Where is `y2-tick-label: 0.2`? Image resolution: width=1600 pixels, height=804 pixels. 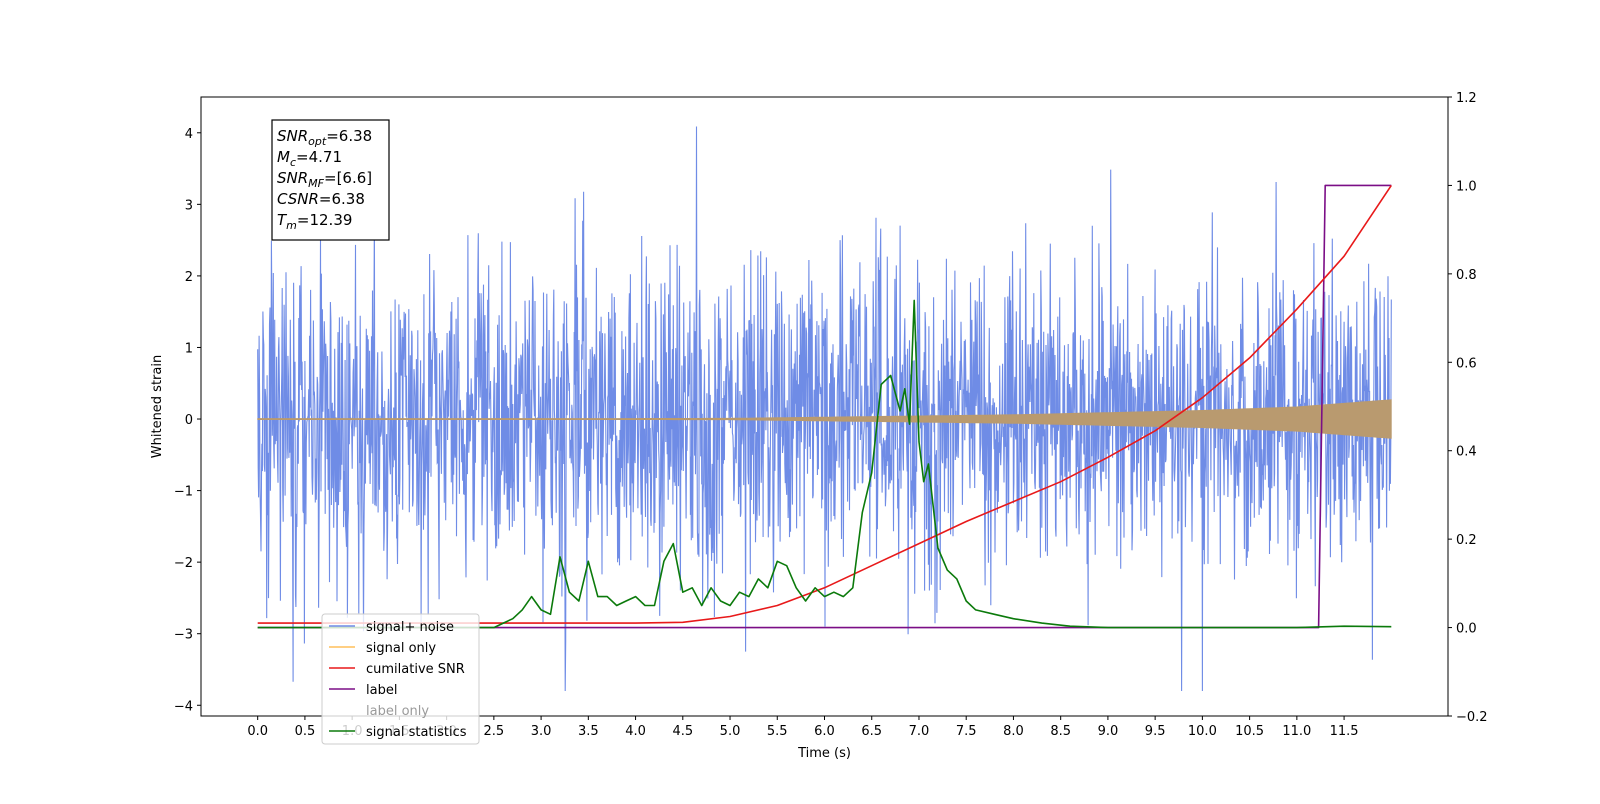 y2-tick-label: 0.2 is located at coordinates (1466, 540).